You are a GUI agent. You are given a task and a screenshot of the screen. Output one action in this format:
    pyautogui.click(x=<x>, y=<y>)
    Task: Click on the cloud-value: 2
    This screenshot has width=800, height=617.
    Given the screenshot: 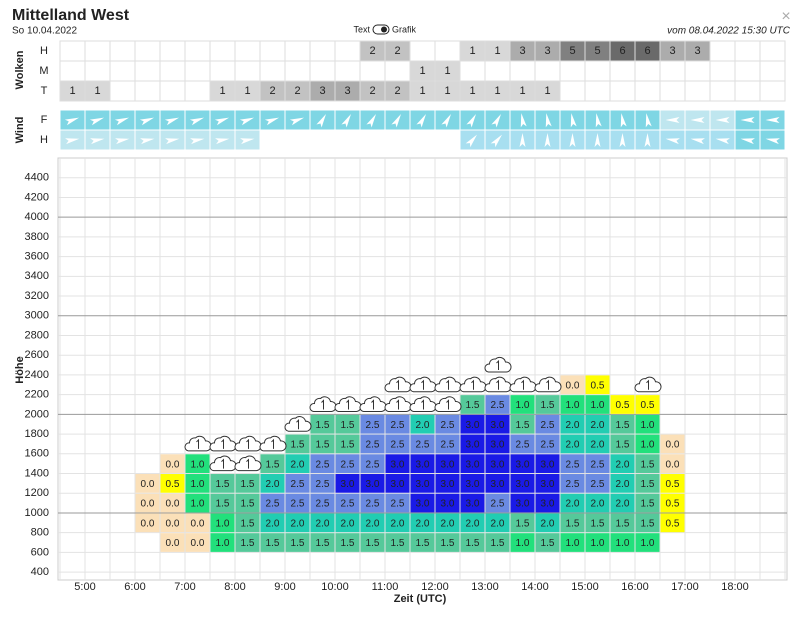 What is the action you would take?
    pyautogui.click(x=372, y=91)
    